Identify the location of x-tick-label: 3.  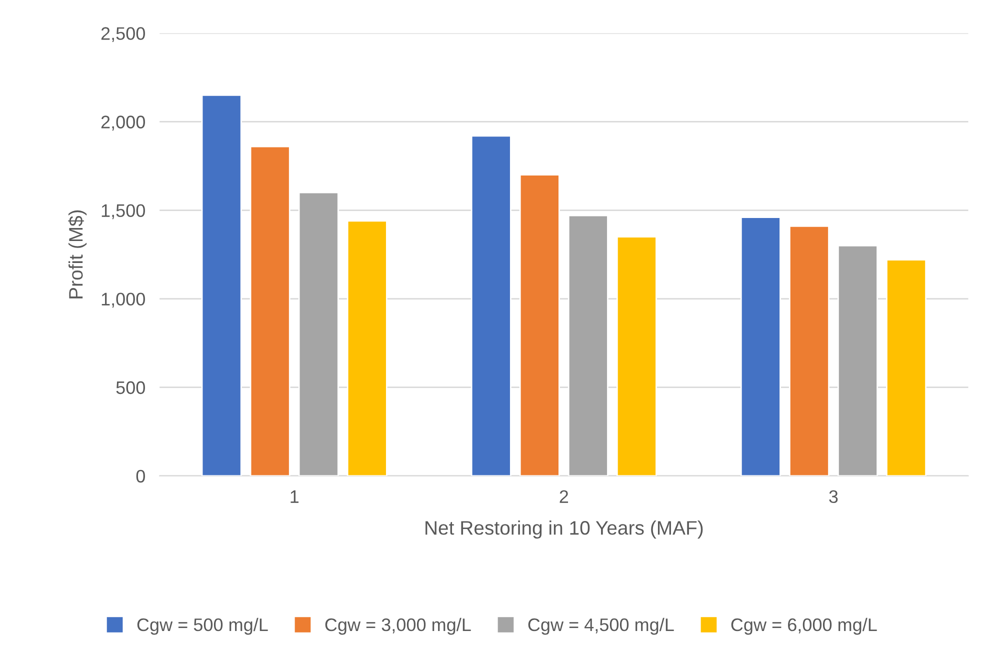
(833, 497).